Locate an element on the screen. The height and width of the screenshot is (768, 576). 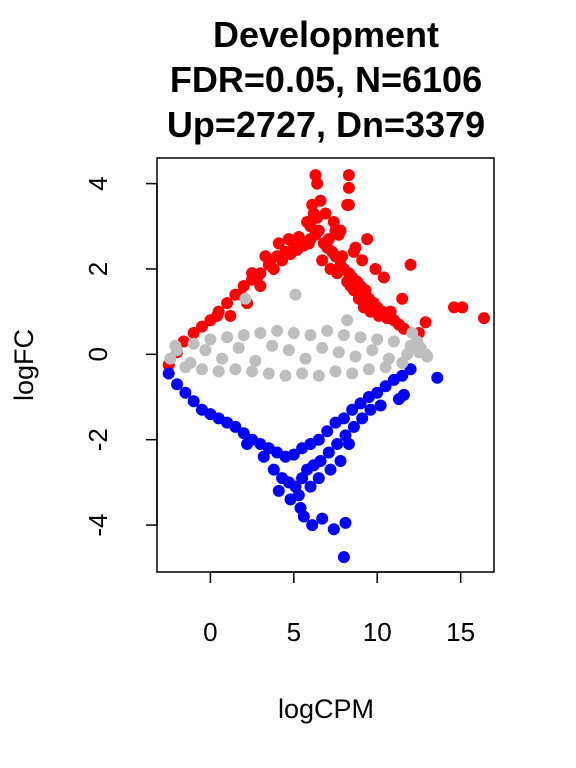
series-ns-points is located at coordinates (299, 335).